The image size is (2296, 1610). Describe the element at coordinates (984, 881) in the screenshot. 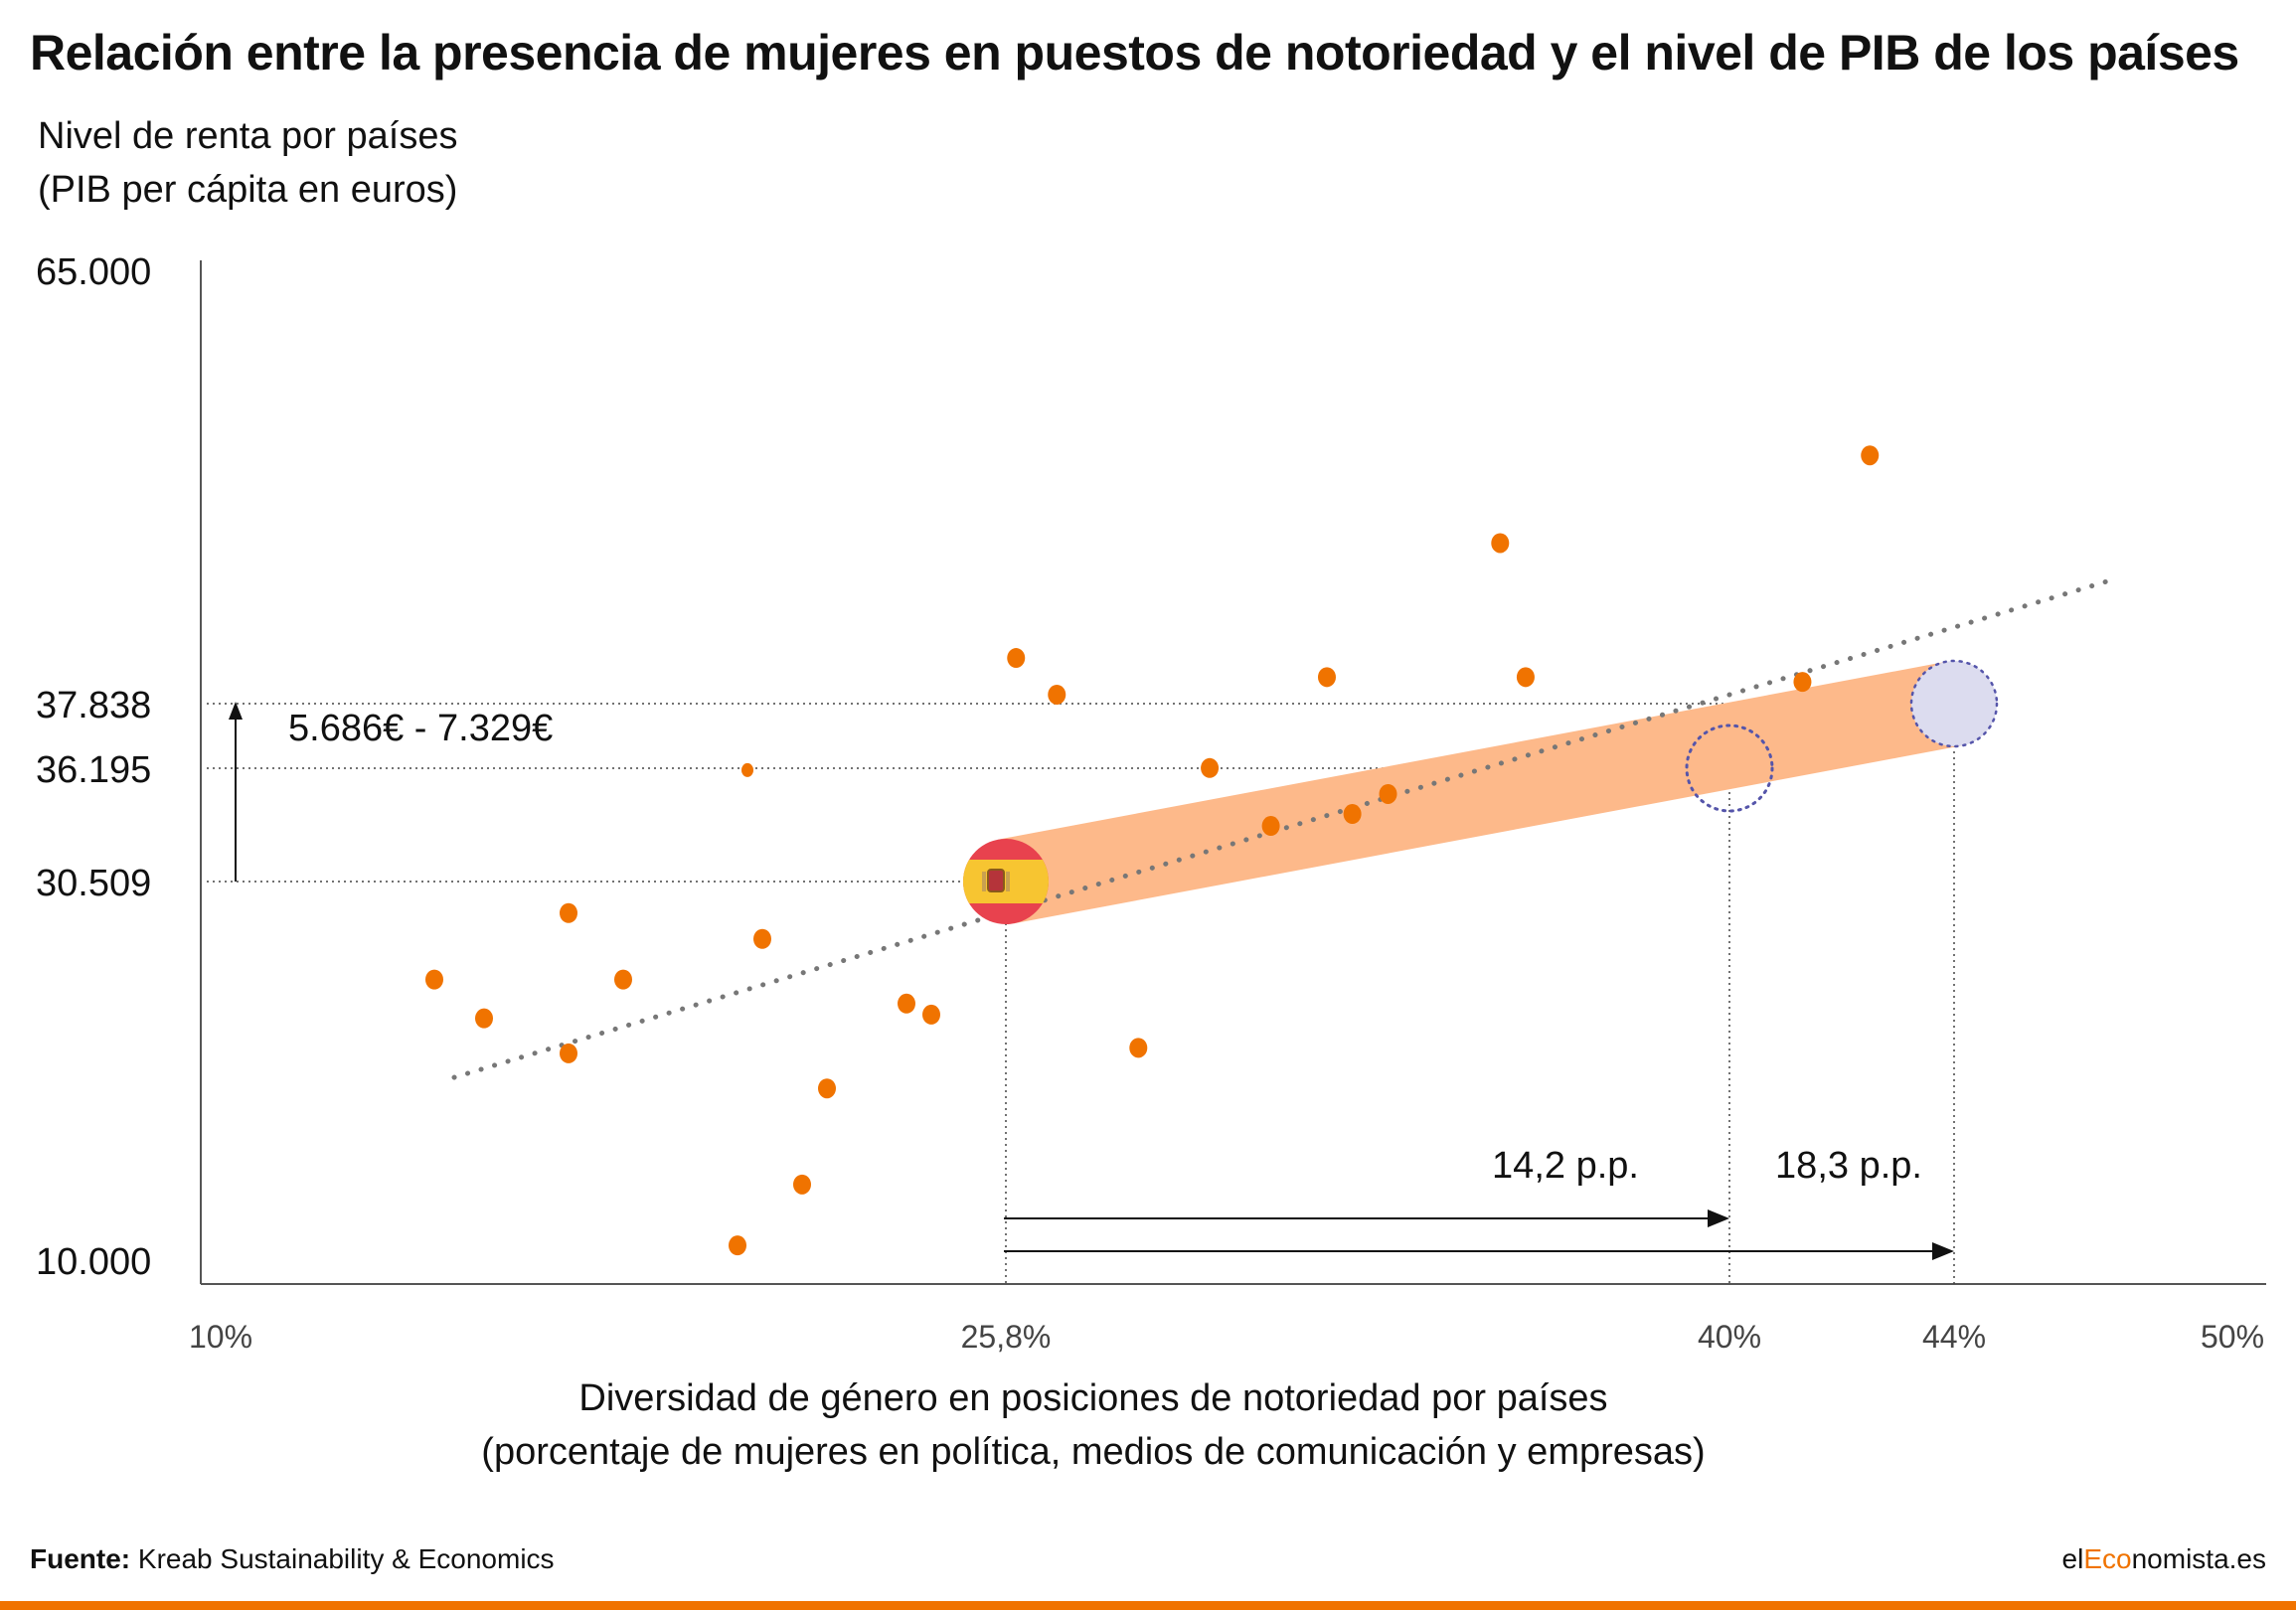

I see `flag-pillar-left` at that location.